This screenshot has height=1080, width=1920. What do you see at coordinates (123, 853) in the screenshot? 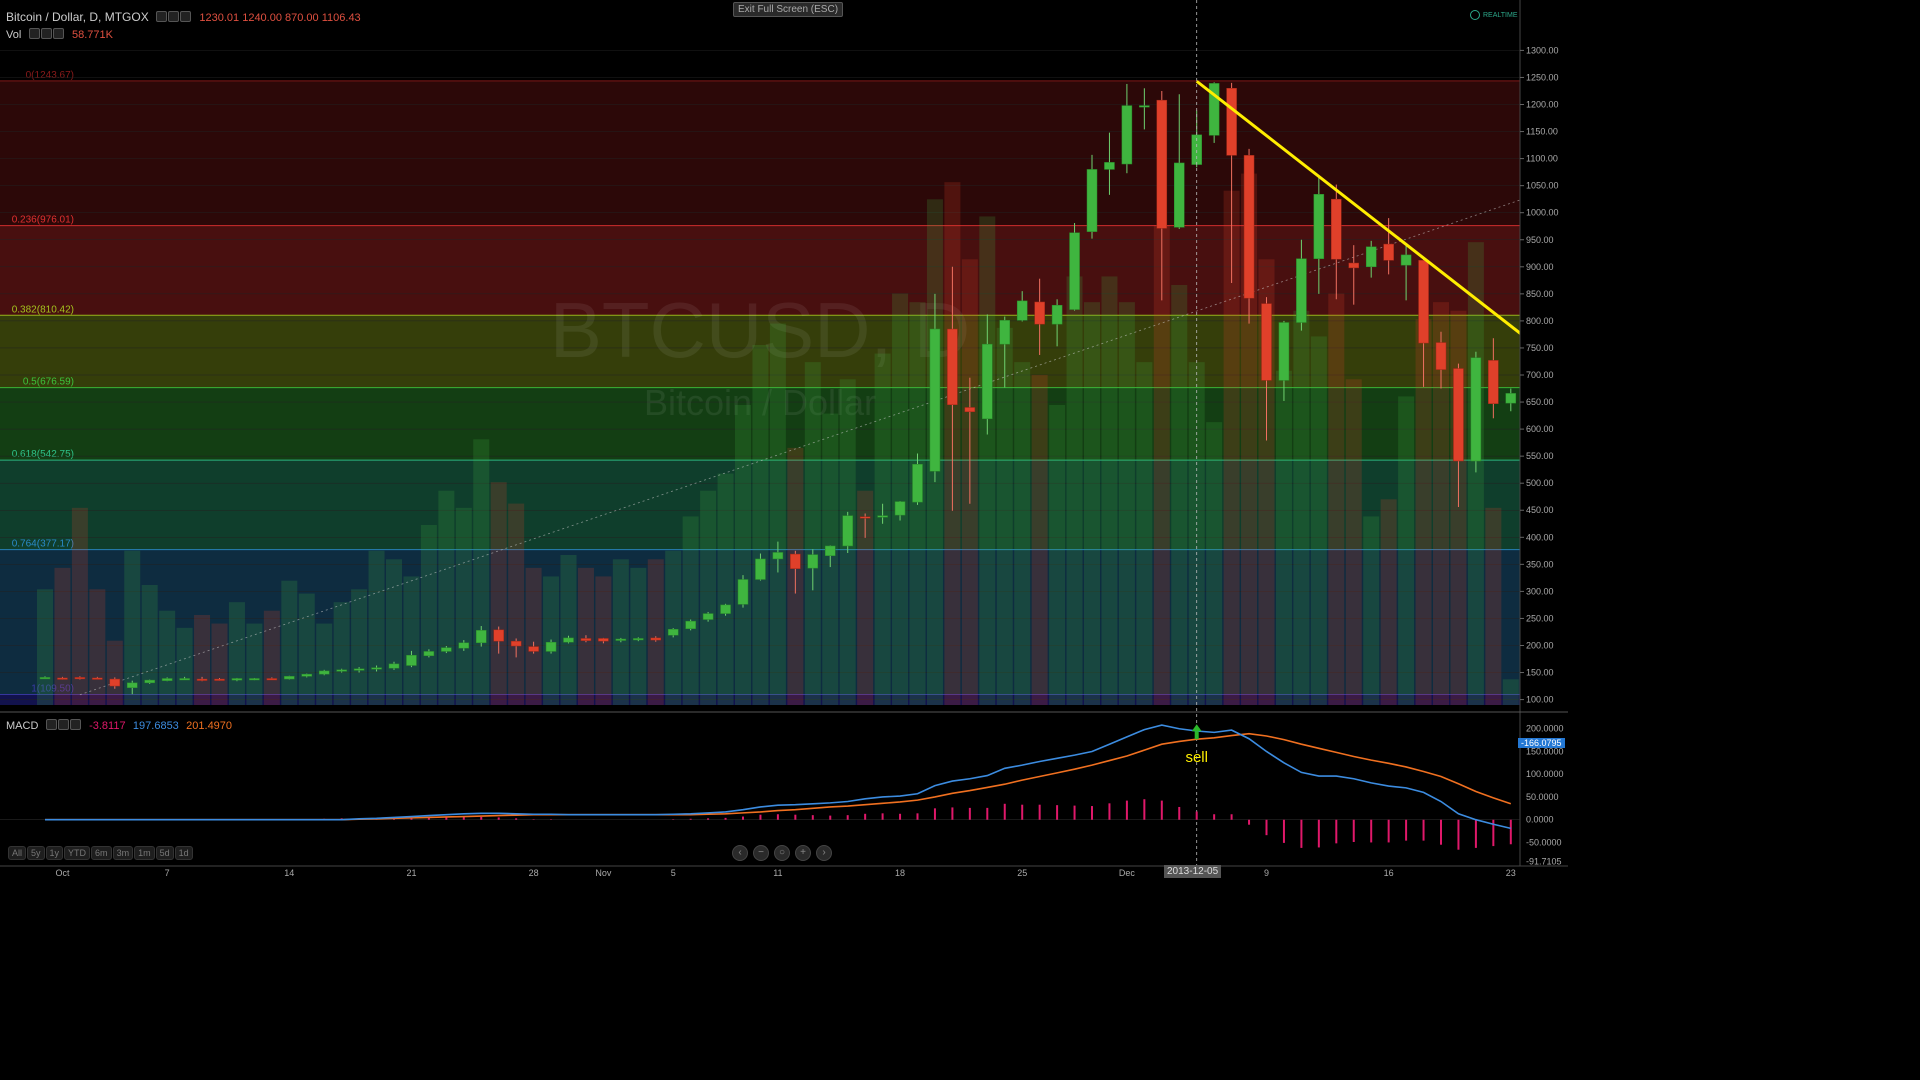
I see `range-3m-button: 3m` at bounding box center [123, 853].